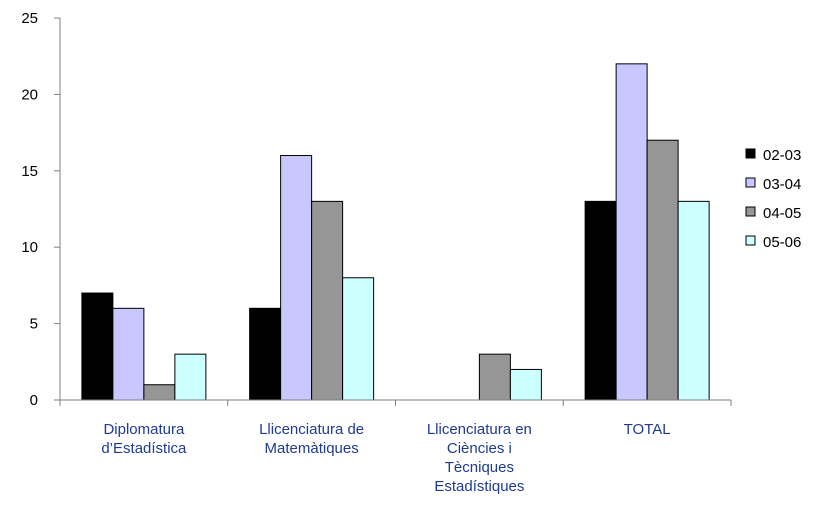 This screenshot has height=514, width=817. Describe the element at coordinates (29, 247) in the screenshot. I see `y-tick-label: 10` at that location.